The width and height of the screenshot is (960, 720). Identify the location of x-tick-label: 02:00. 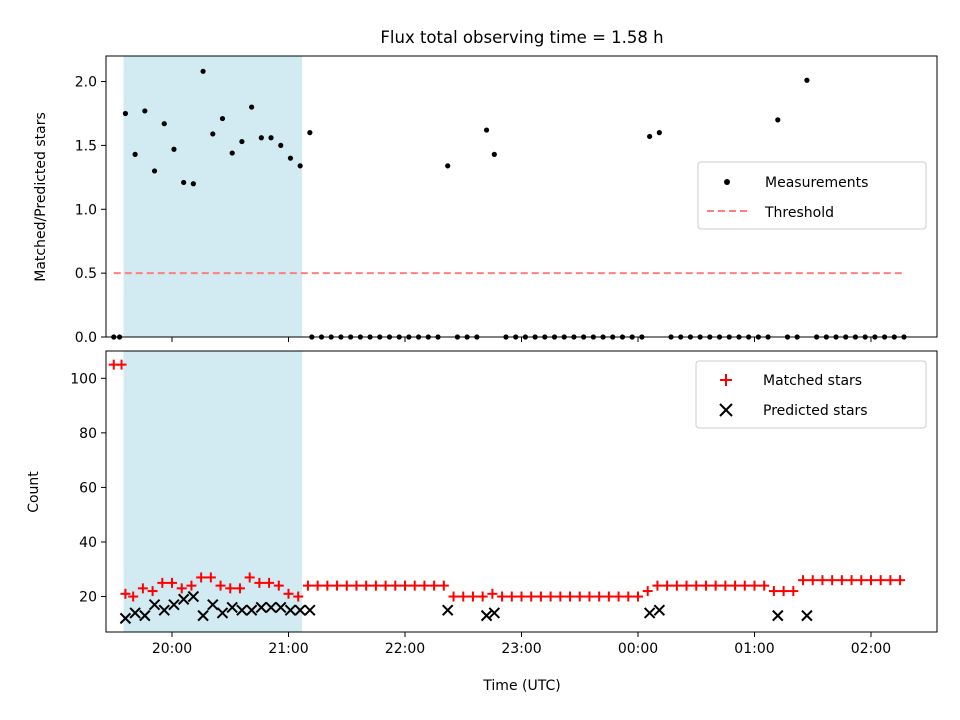
(871, 649).